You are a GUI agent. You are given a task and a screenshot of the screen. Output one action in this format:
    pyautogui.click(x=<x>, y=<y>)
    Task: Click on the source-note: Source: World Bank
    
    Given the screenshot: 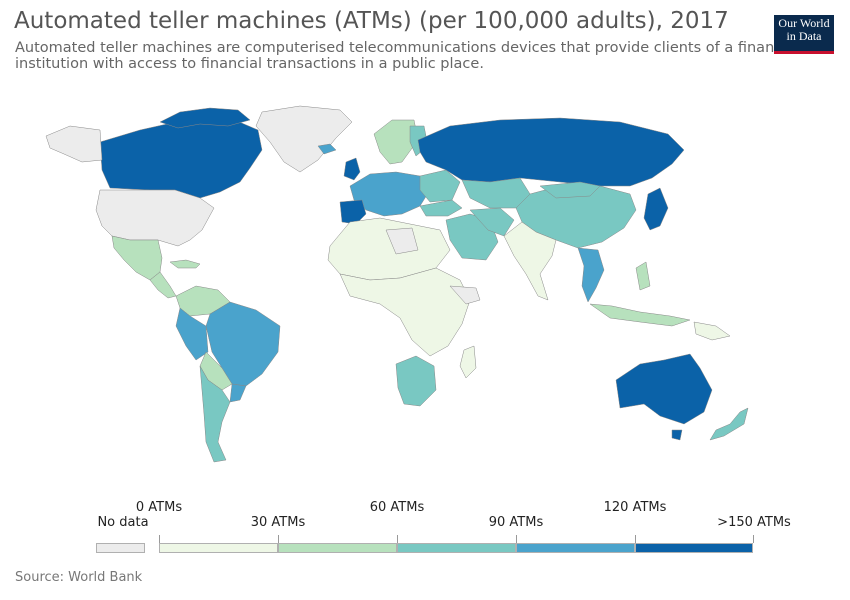 What is the action you would take?
    pyautogui.click(x=79, y=577)
    